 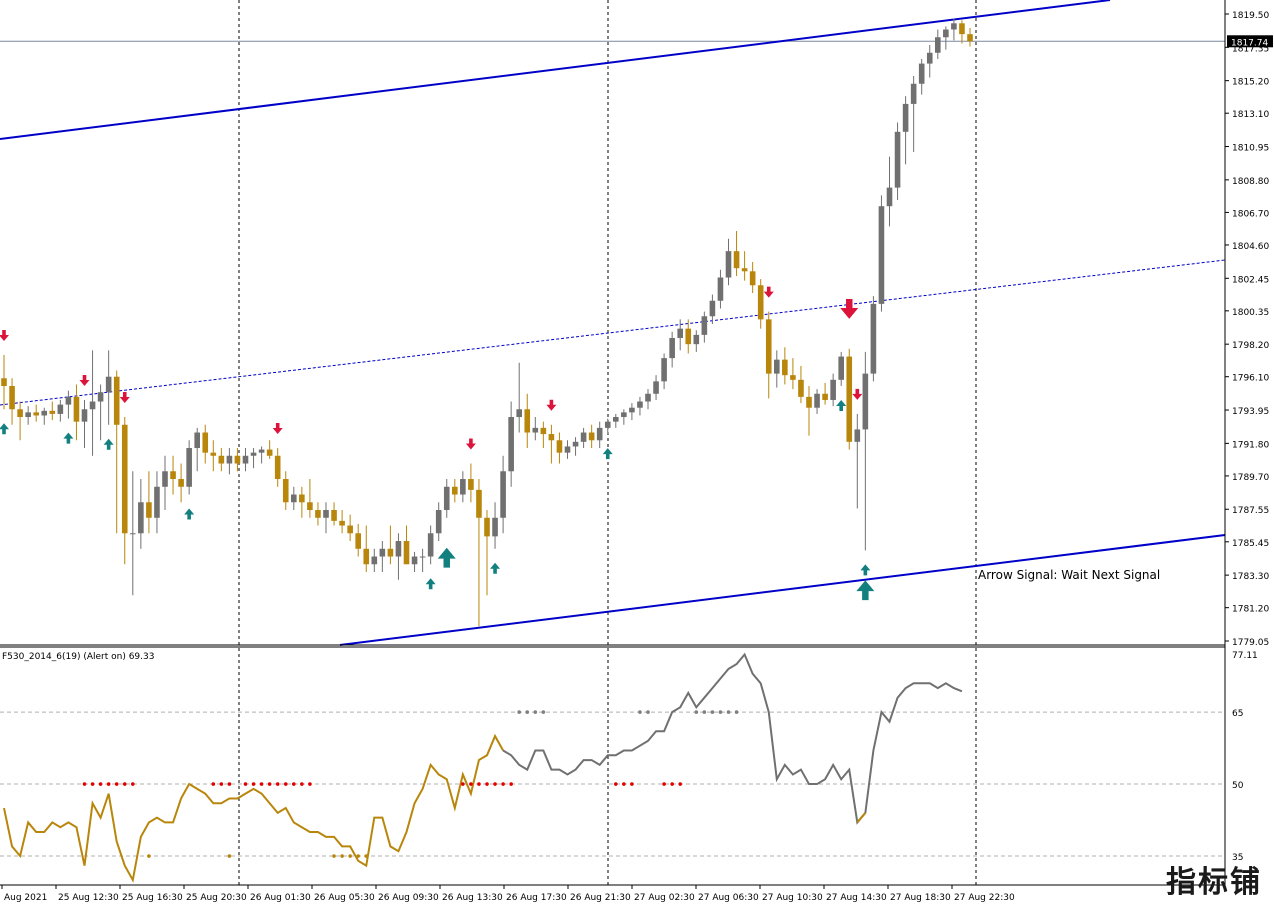 I want to click on price-tick-label: 1793.95, so click(x=1250, y=412).